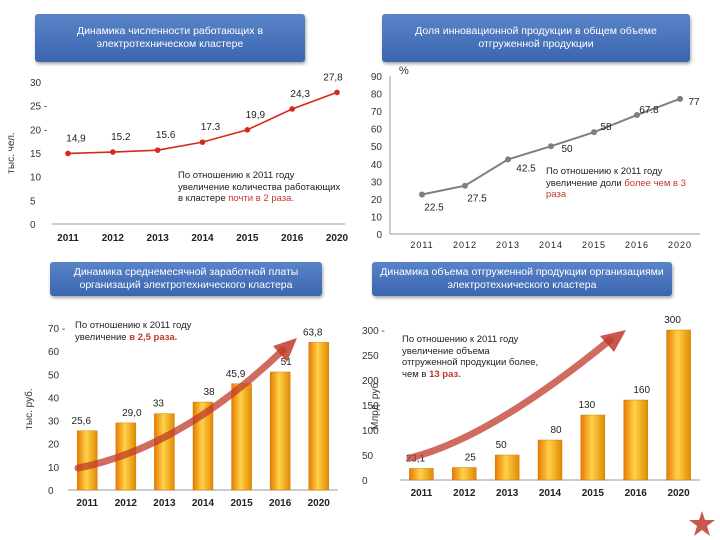 Image resolution: width=720 pixels, height=540 pixels. Describe the element at coordinates (502, 445) in the screenshot. I see `chart4-data-label: 50` at that location.